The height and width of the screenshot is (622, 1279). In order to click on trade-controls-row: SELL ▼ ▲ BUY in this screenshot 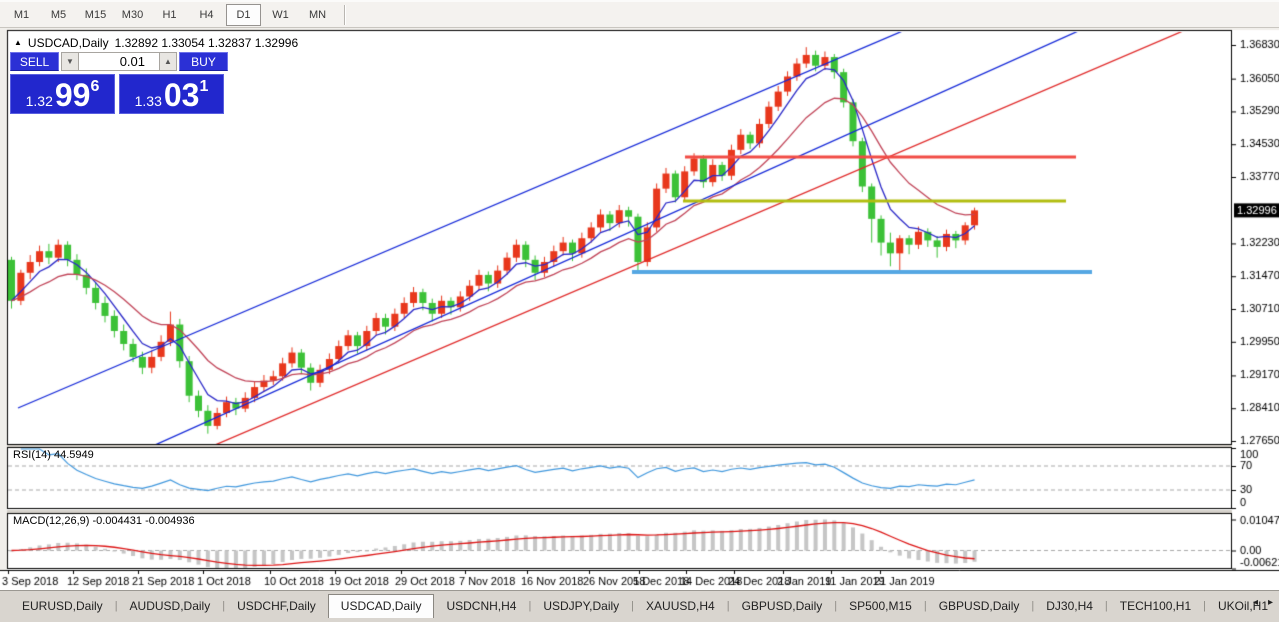, I will do `click(119, 61)`.